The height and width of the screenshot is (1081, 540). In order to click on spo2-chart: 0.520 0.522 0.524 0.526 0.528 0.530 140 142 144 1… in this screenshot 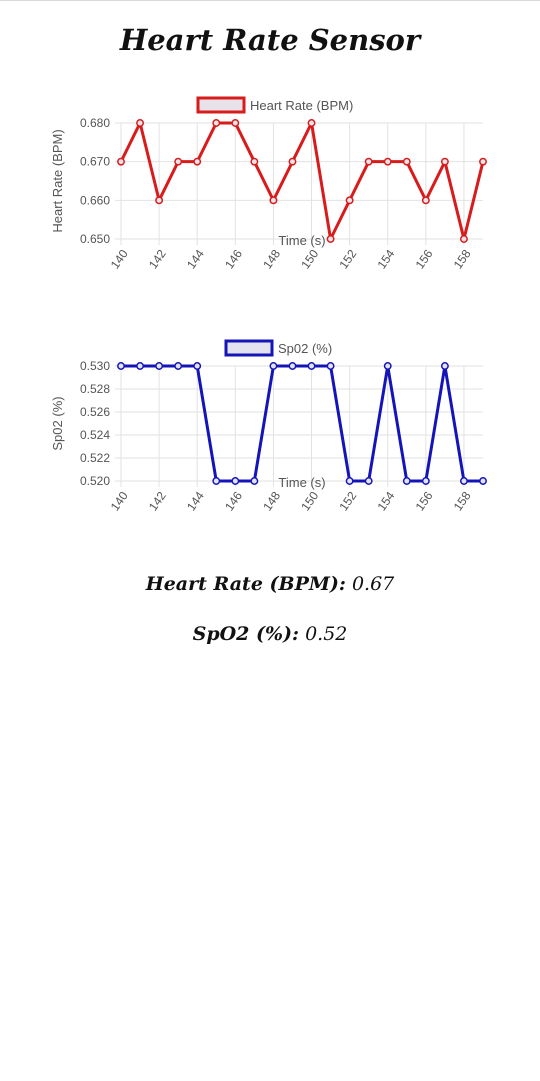, I will do `click(268, 426)`.